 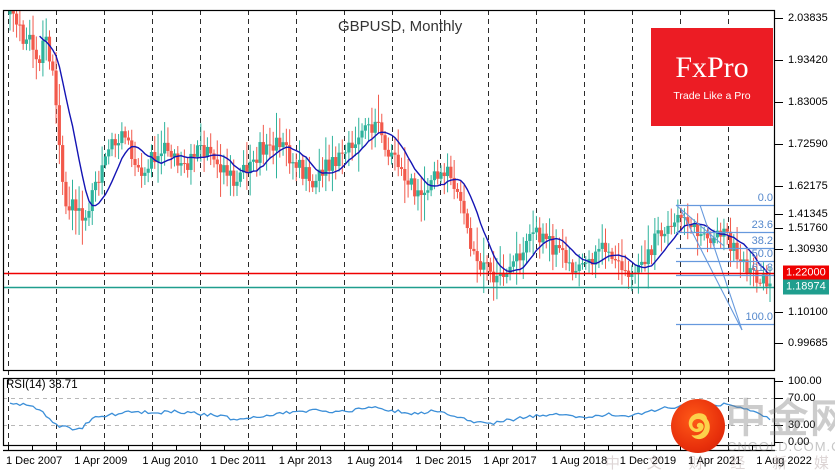 I want to click on fibonacci-levels, so click(x=725, y=265).